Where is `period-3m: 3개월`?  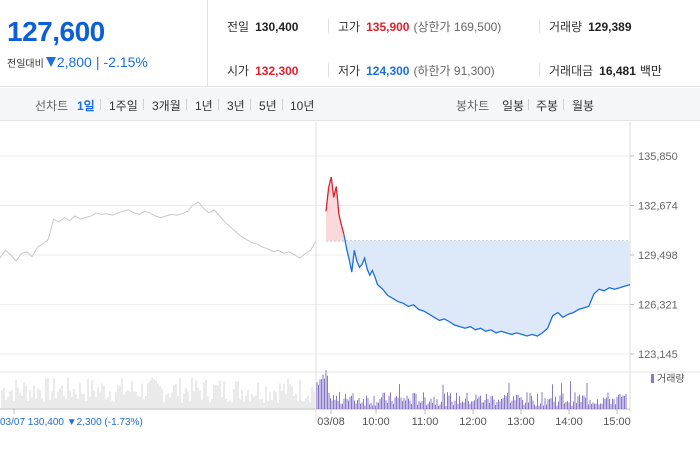 period-3m: 3개월 is located at coordinates (166, 106).